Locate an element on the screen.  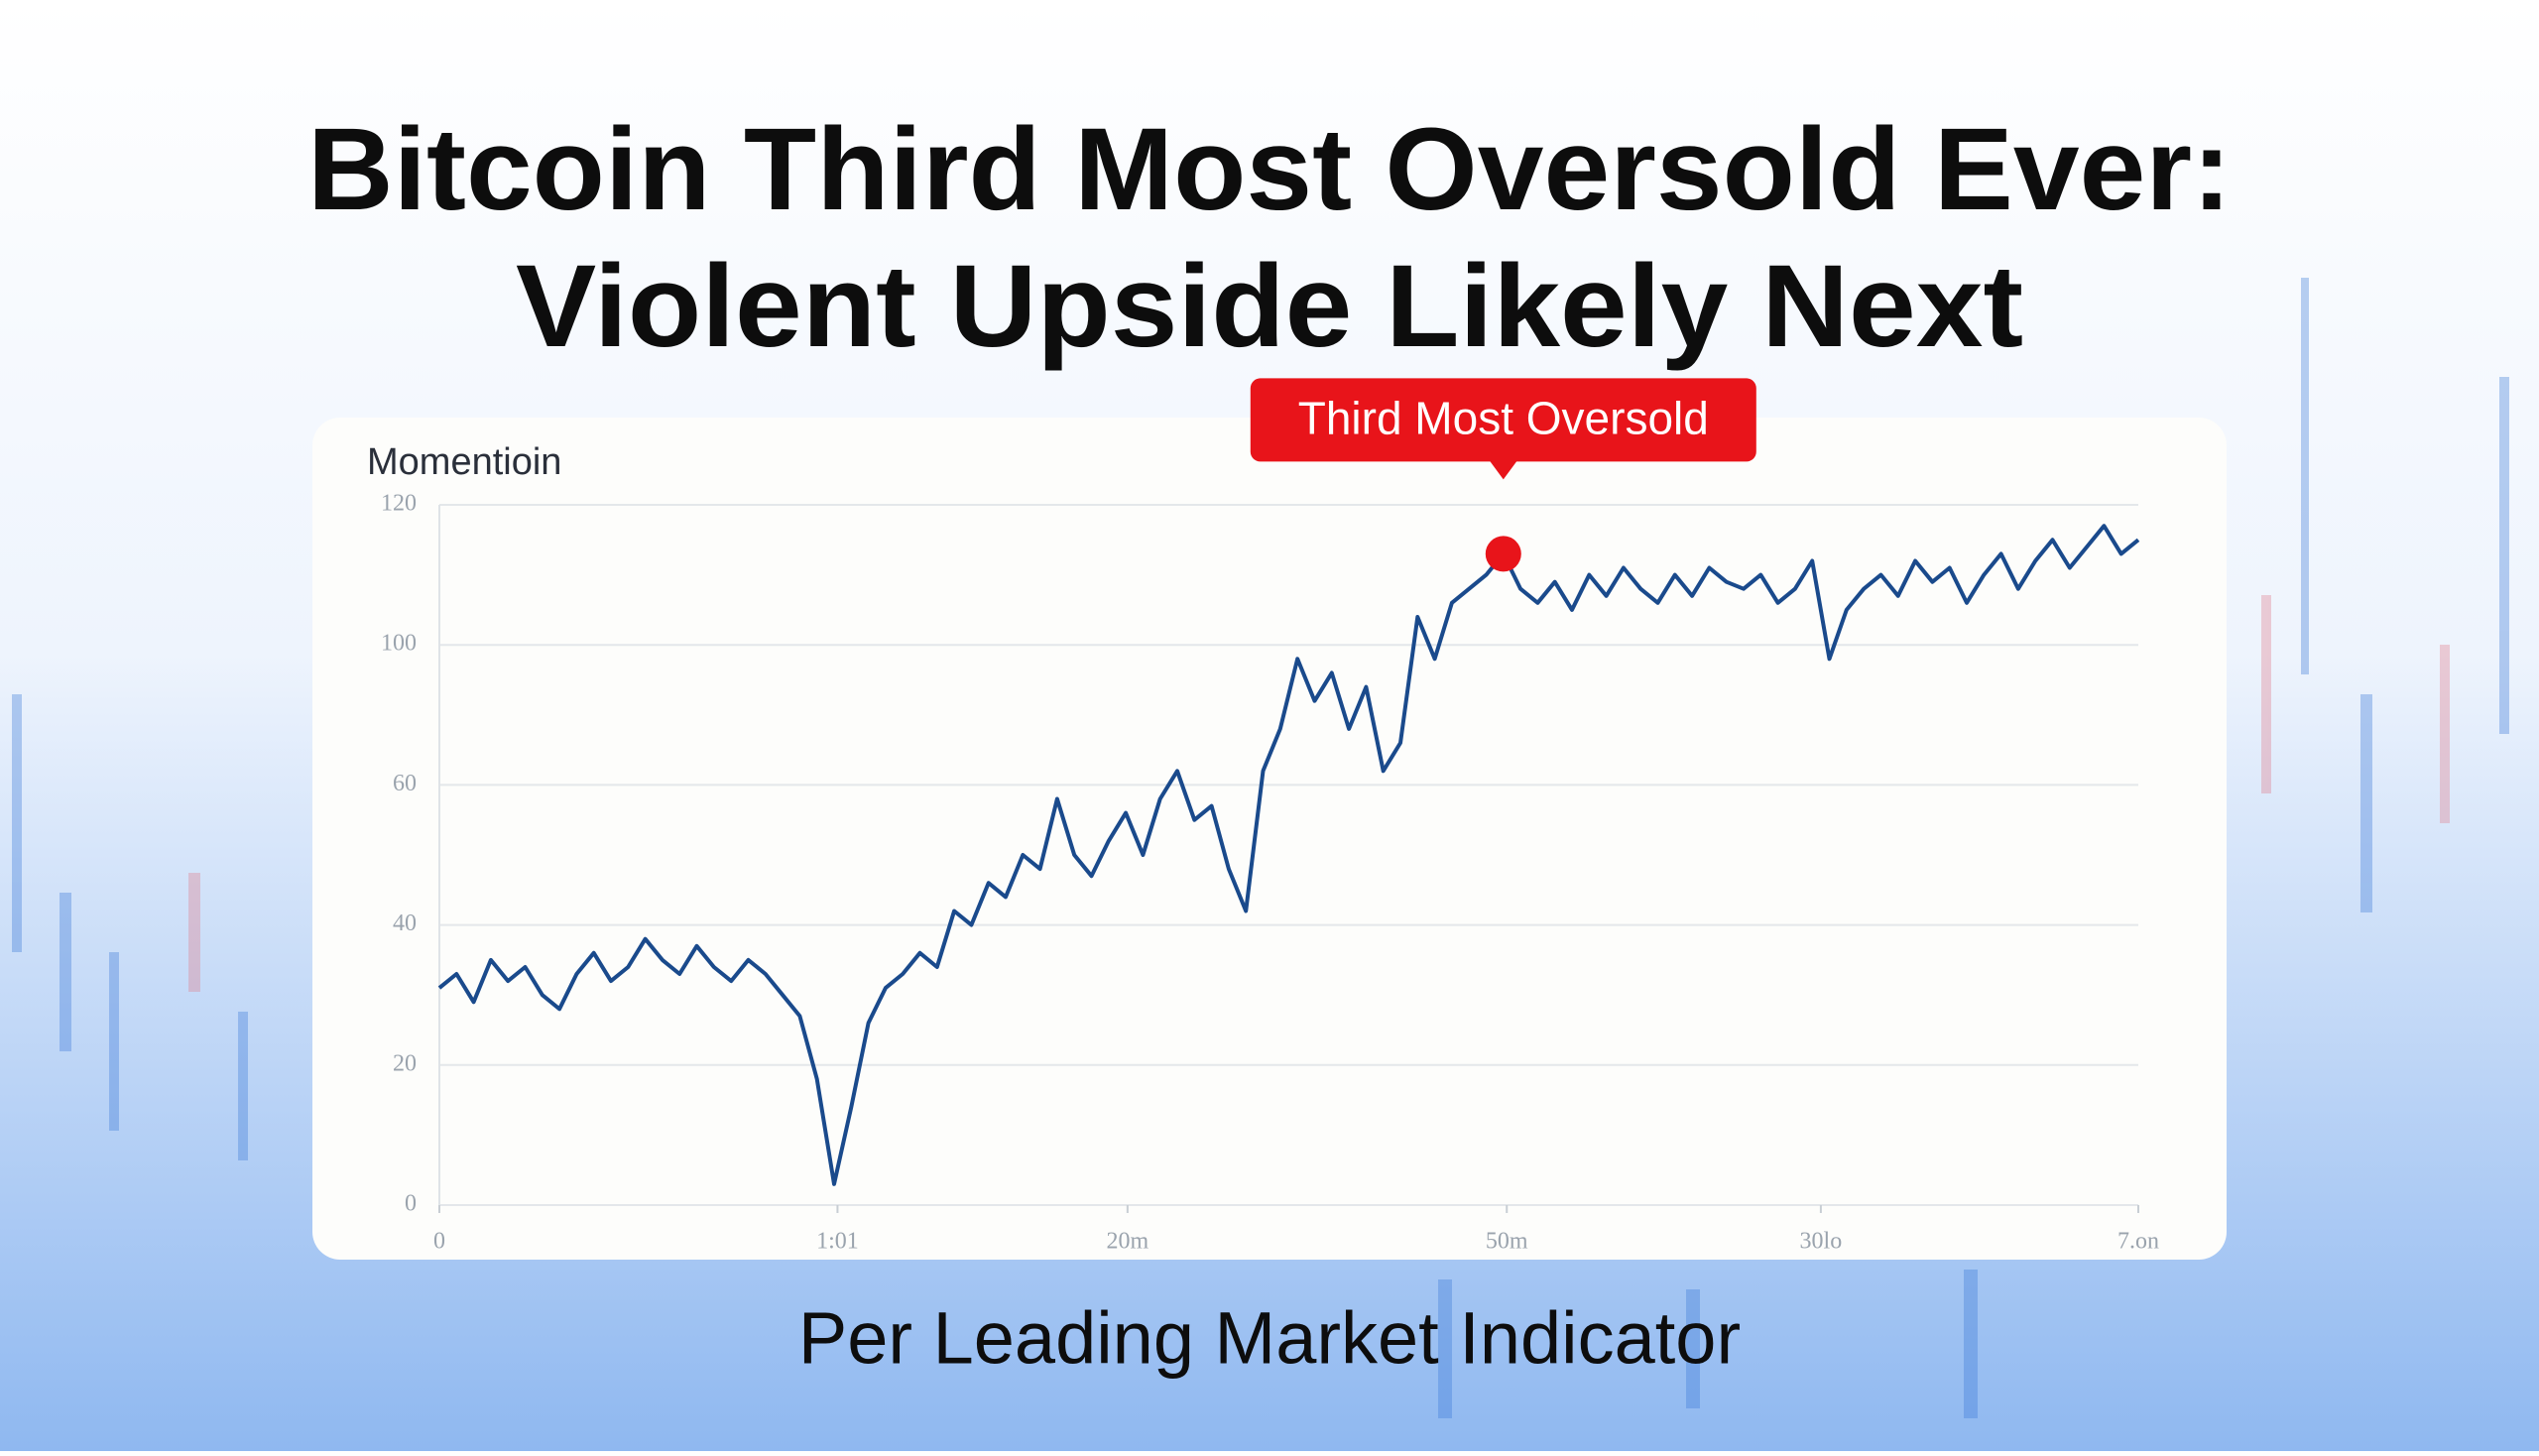
x-tick-label: 50m is located at coordinates (1507, 1242).